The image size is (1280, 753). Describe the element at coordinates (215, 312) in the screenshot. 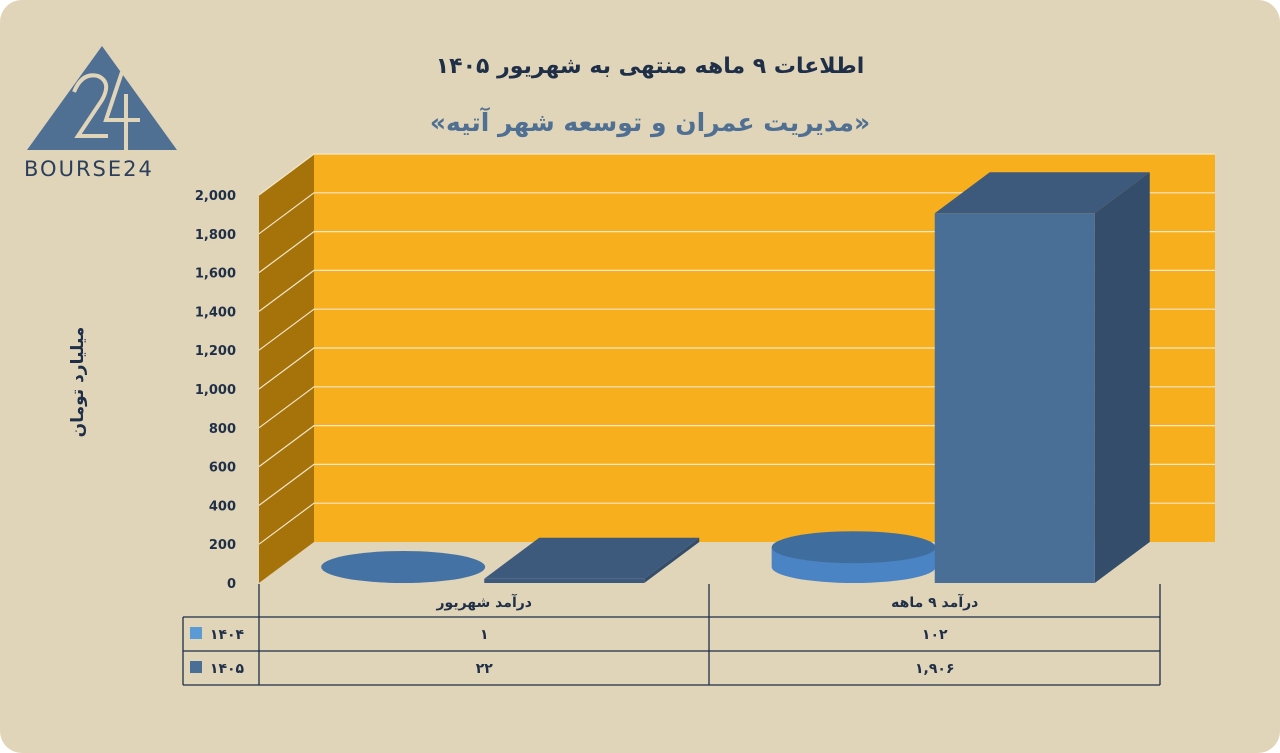

I see `y-tick-label: 1,400` at that location.